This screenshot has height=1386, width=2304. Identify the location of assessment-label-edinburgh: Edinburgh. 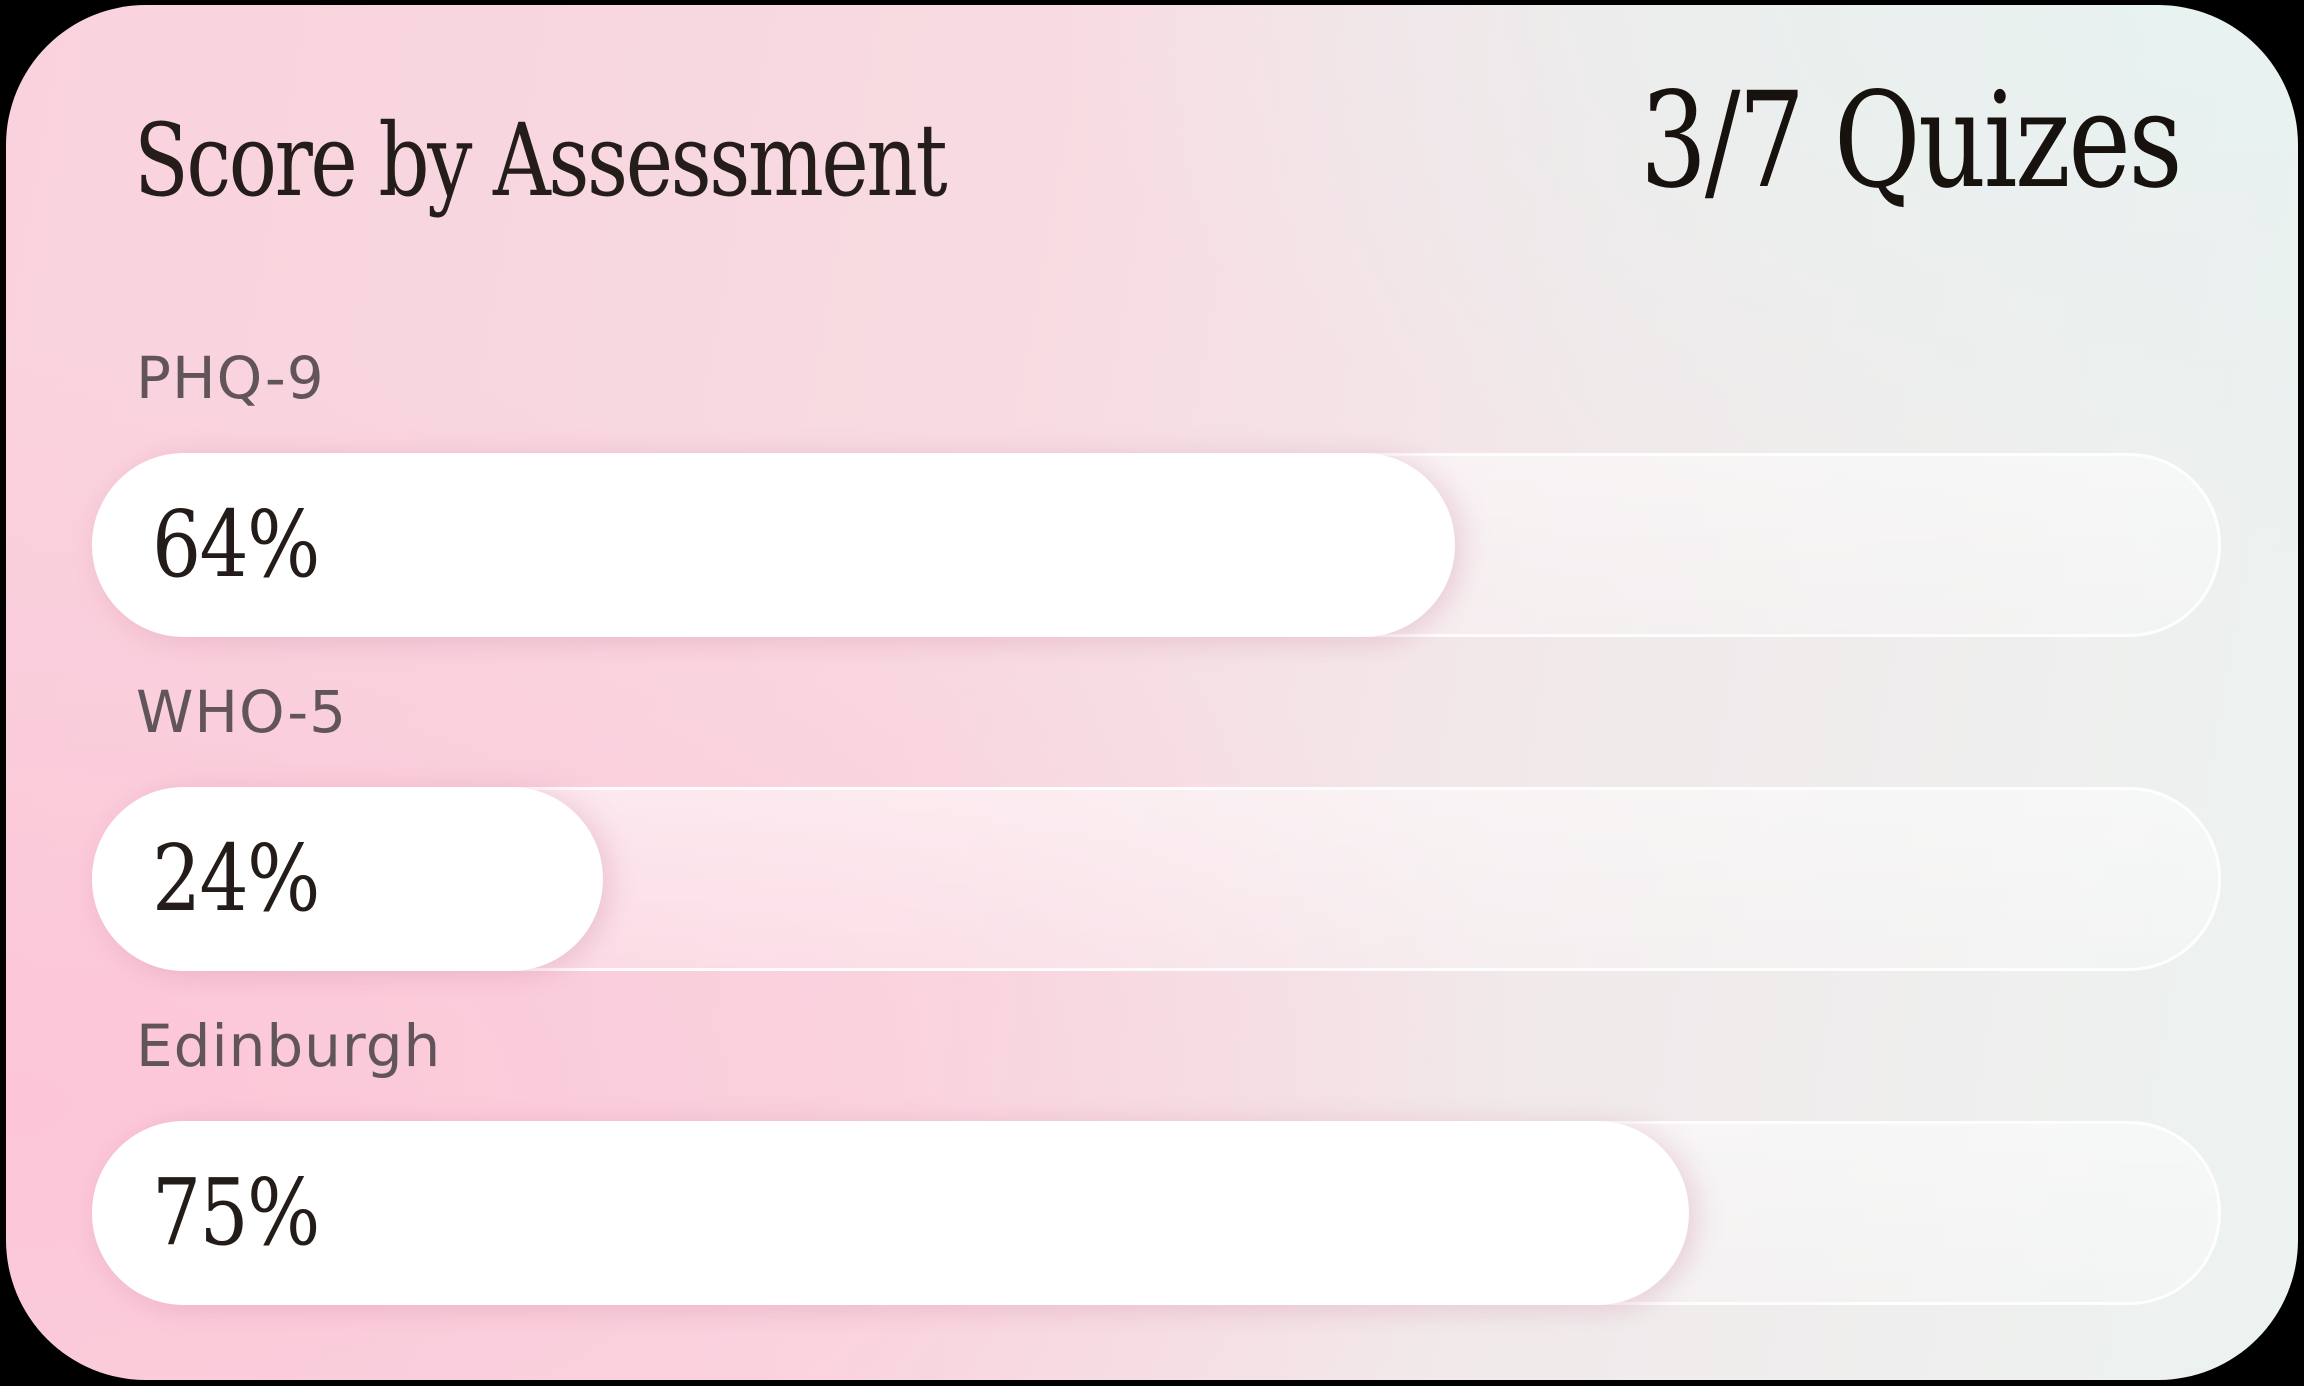
(289, 1046).